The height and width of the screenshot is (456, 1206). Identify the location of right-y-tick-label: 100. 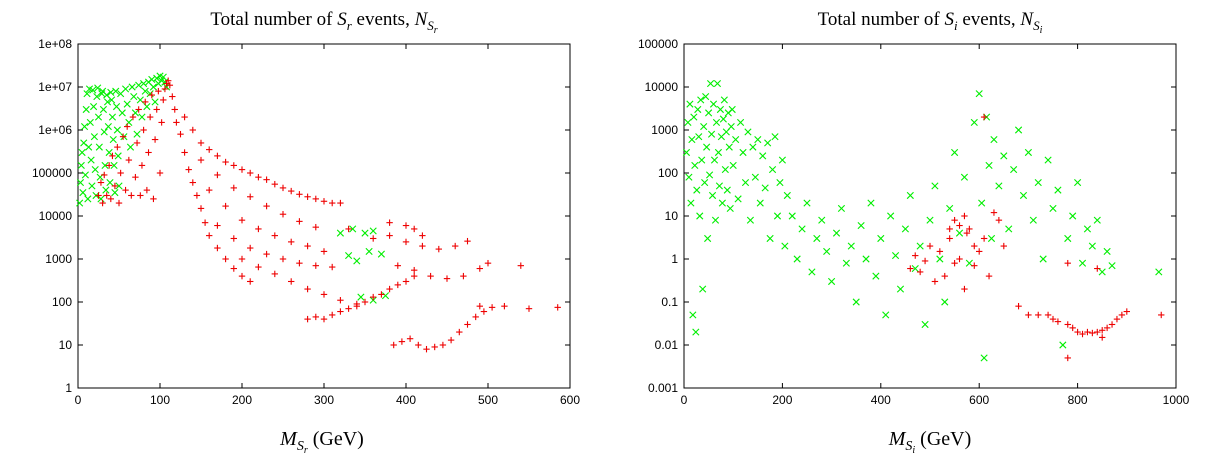
(668, 173).